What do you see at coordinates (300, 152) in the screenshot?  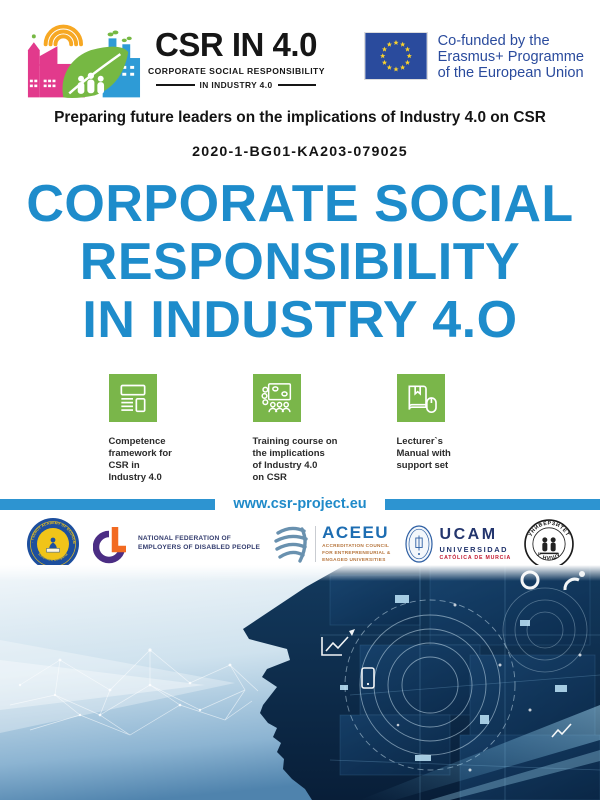 I see `project-number: 2020-1-BG01-KA203-079025` at bounding box center [300, 152].